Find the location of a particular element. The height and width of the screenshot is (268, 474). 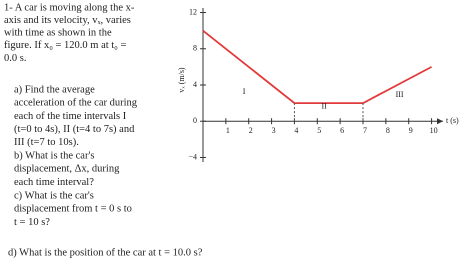

y-tick-label: 0 is located at coordinates (195, 120).